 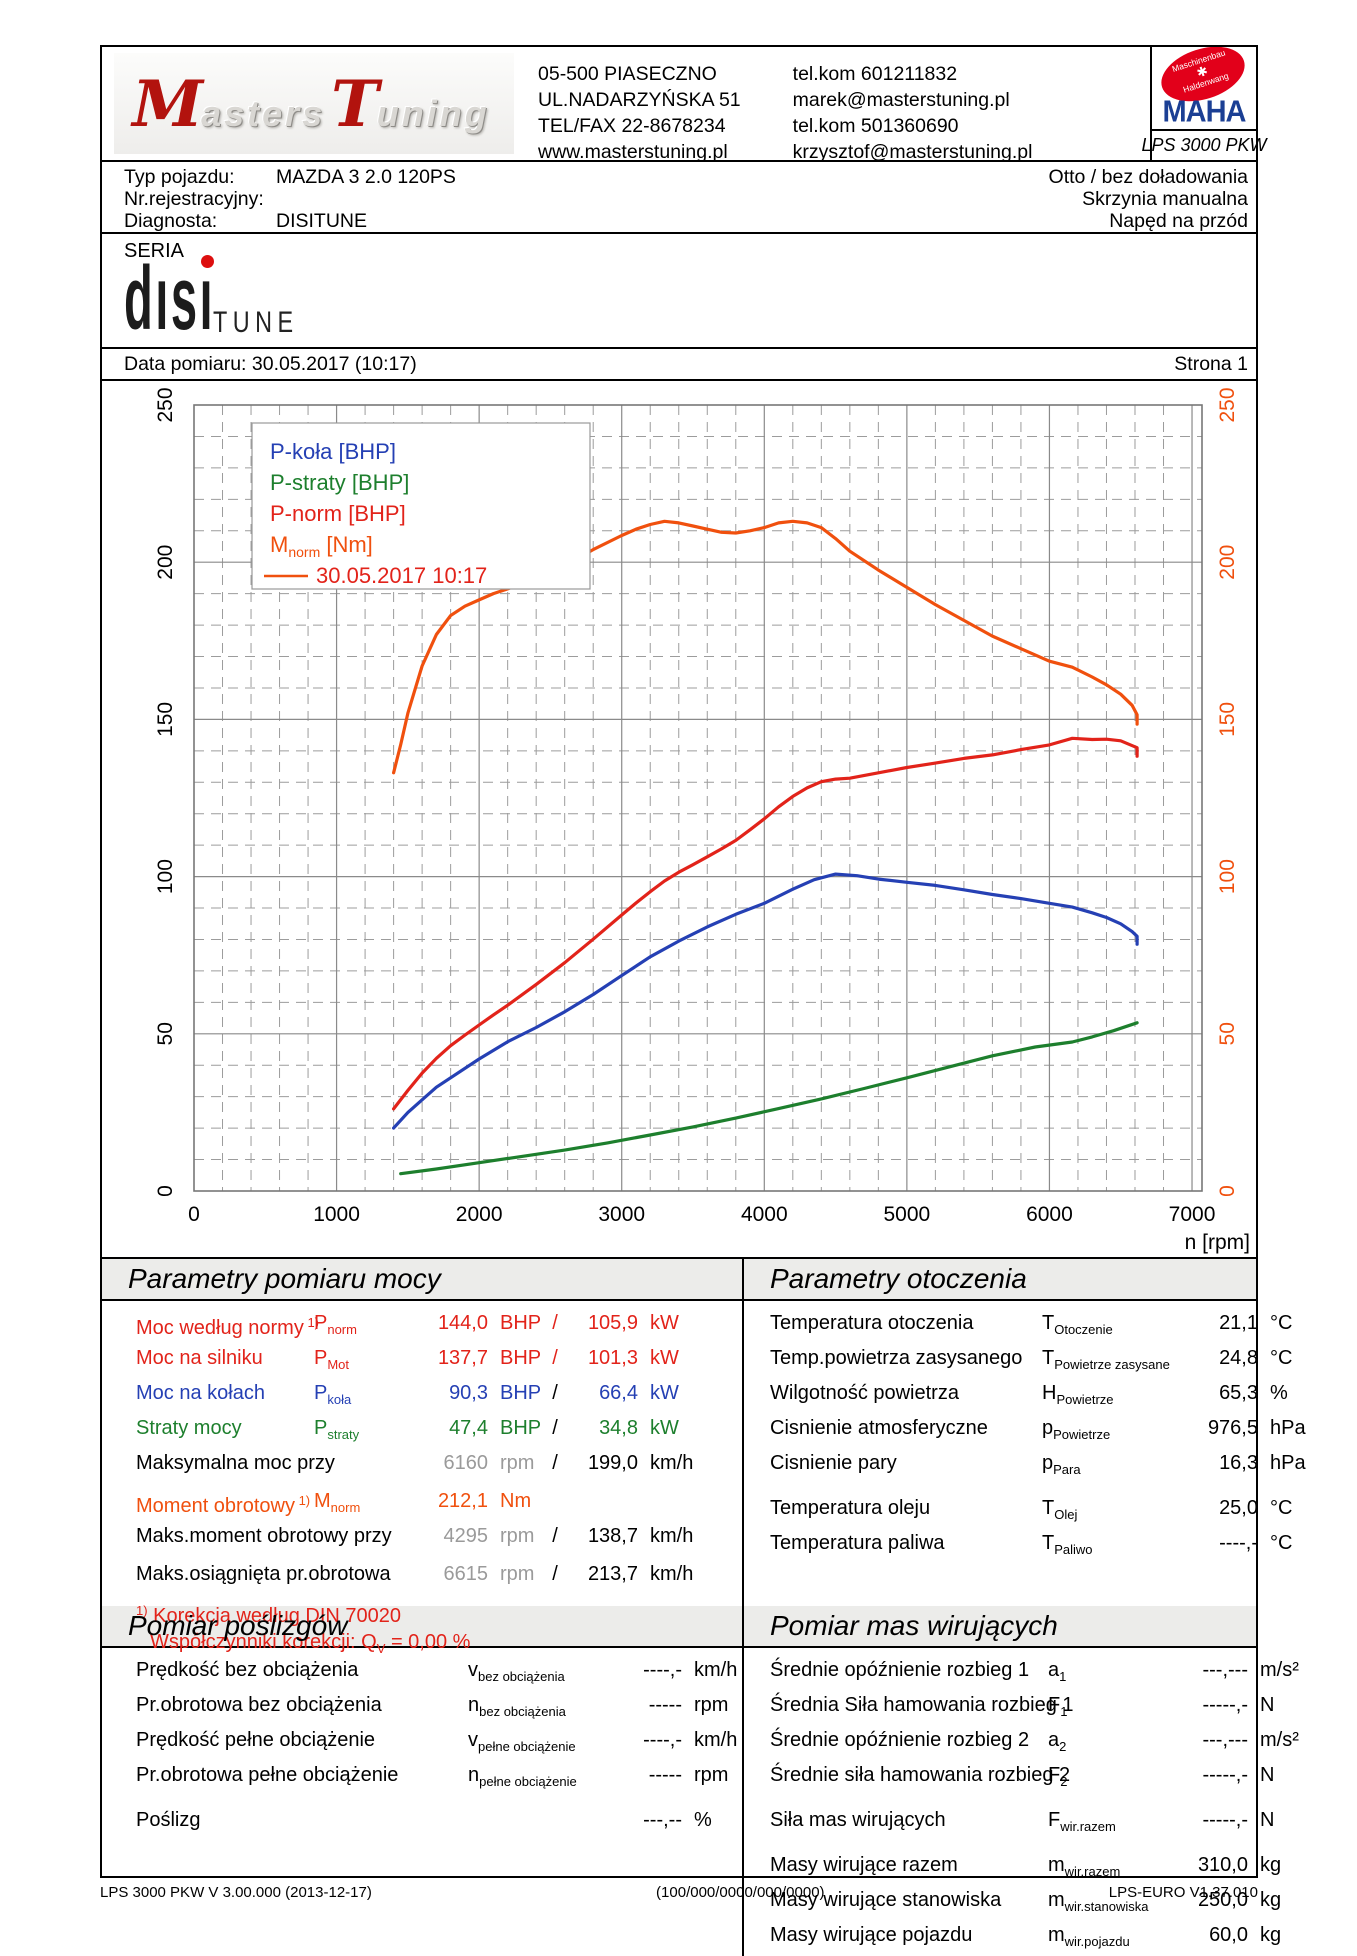 What do you see at coordinates (1084, 1866) in the screenshot?
I see `row-symbol: mwir.razem` at bounding box center [1084, 1866].